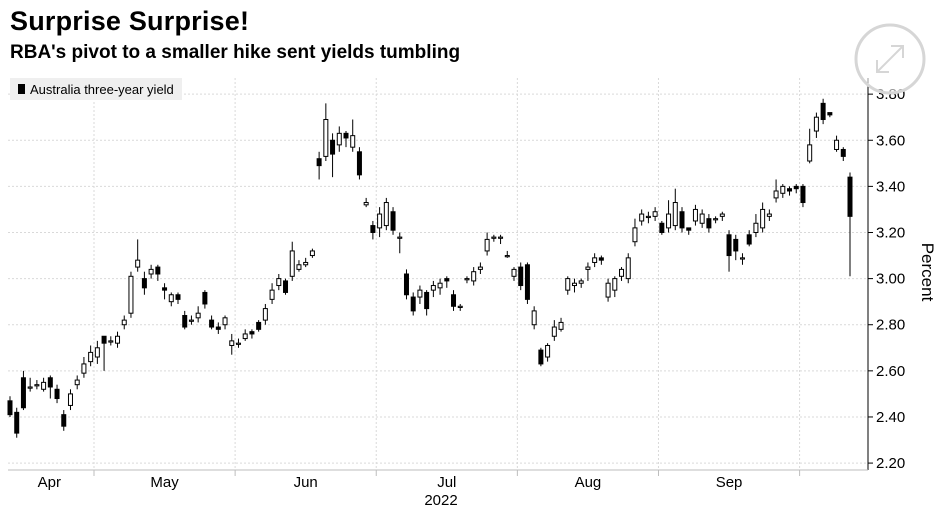 The image size is (940, 515). I want to click on expand-icon, so click(890, 59).